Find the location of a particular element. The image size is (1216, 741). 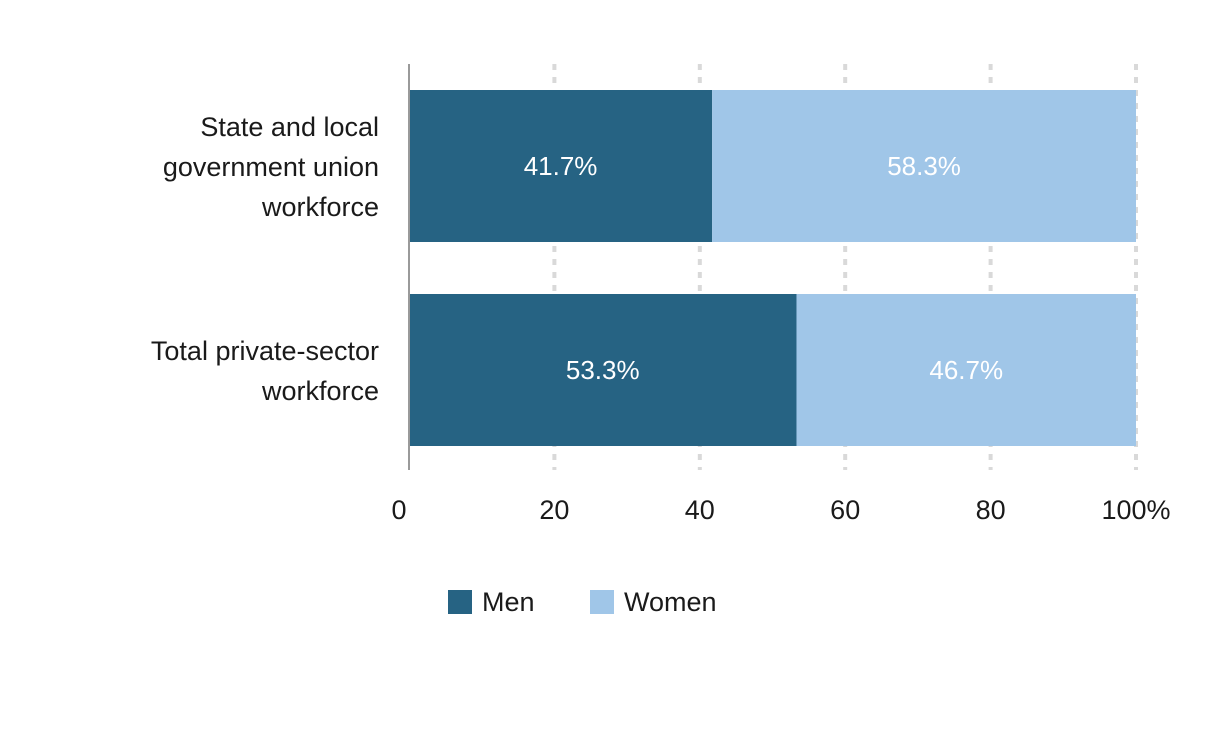

data-label: 46.7% is located at coordinates (966, 370).